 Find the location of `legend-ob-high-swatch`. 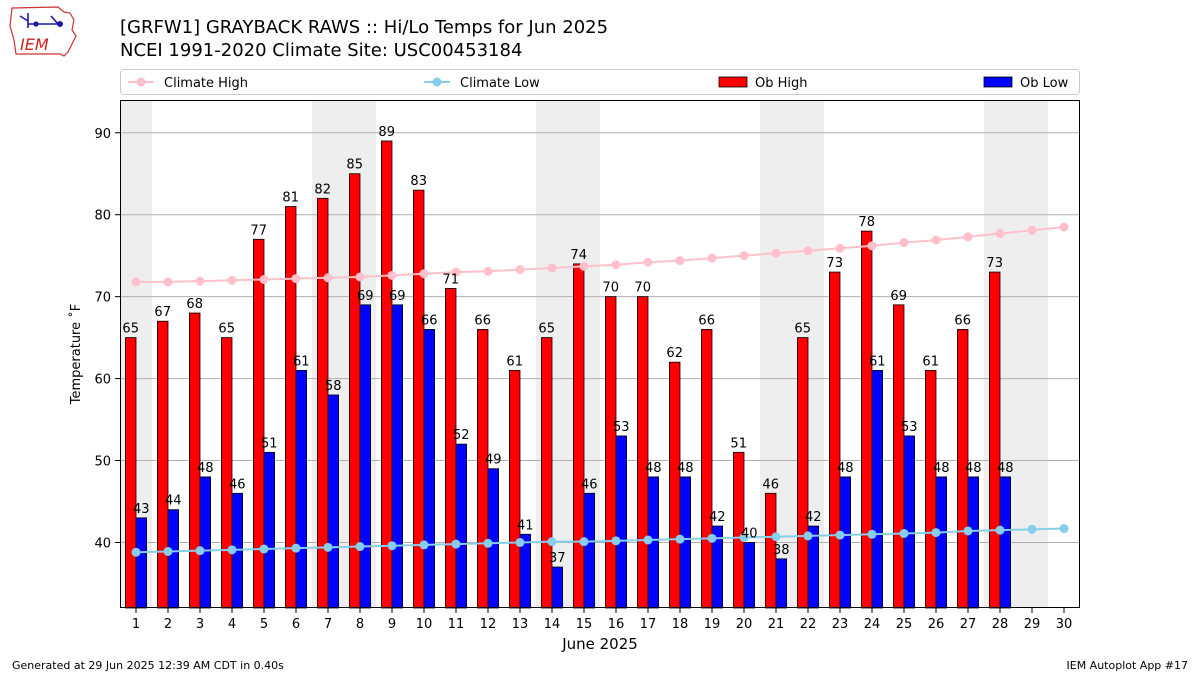

legend-ob-high-swatch is located at coordinates (733, 82).